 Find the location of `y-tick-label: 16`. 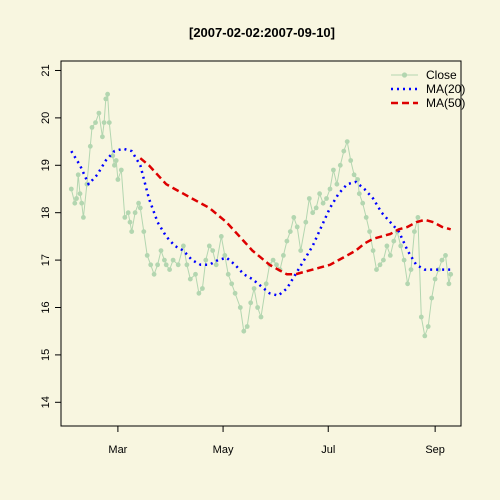

y-tick-label: 16 is located at coordinates (46, 307).